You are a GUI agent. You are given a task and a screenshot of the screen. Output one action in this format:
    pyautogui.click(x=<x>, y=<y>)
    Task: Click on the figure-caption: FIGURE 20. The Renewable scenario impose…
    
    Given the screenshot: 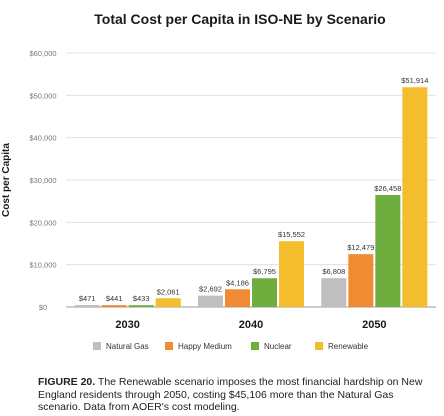 What is the action you would take?
    pyautogui.click(x=236, y=395)
    